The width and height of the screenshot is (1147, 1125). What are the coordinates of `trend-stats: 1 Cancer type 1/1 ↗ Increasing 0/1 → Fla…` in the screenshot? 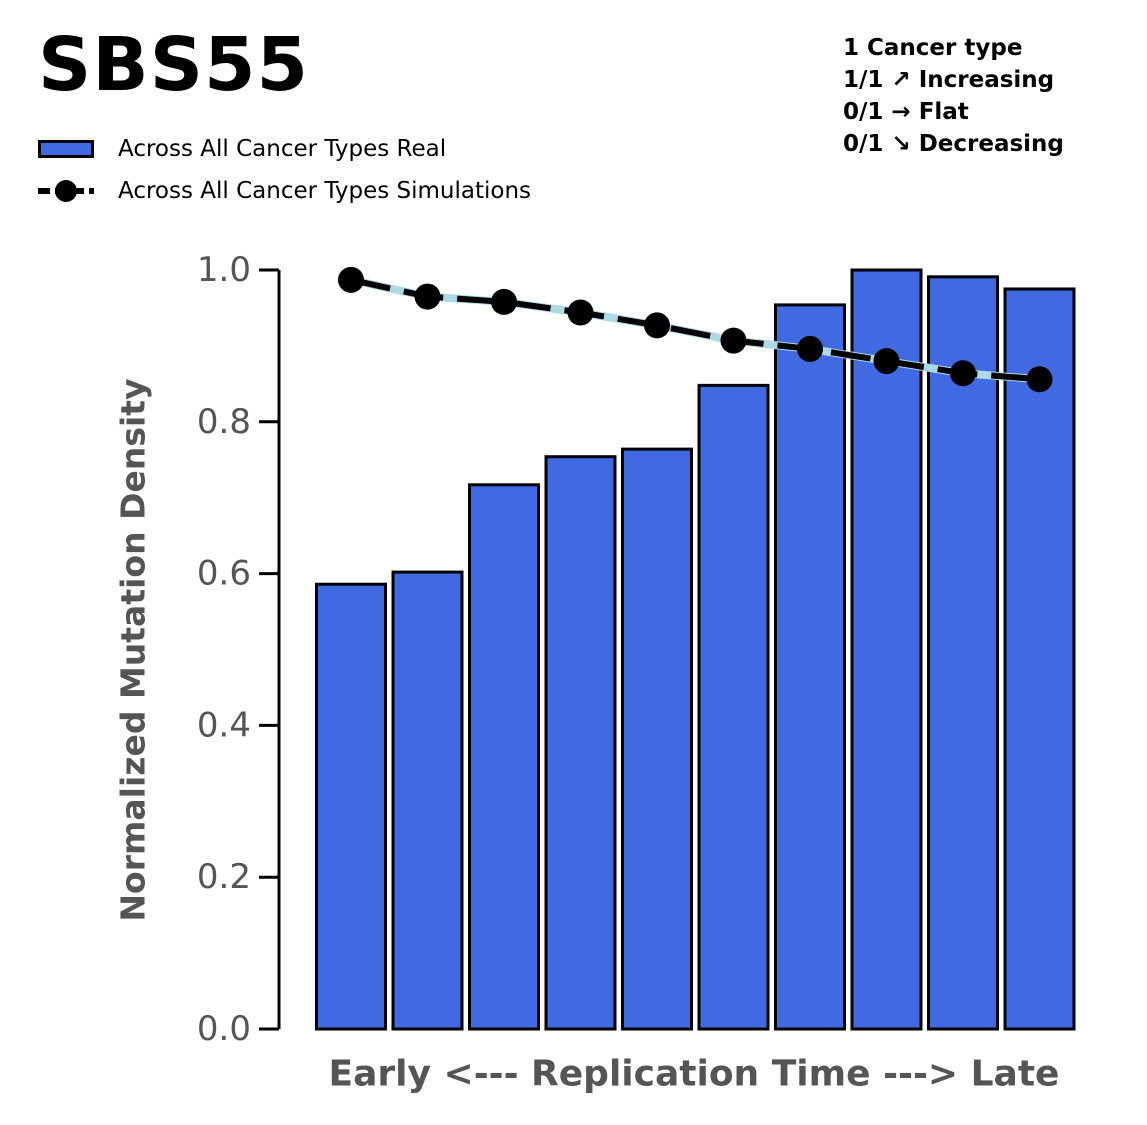 It's located at (953, 96).